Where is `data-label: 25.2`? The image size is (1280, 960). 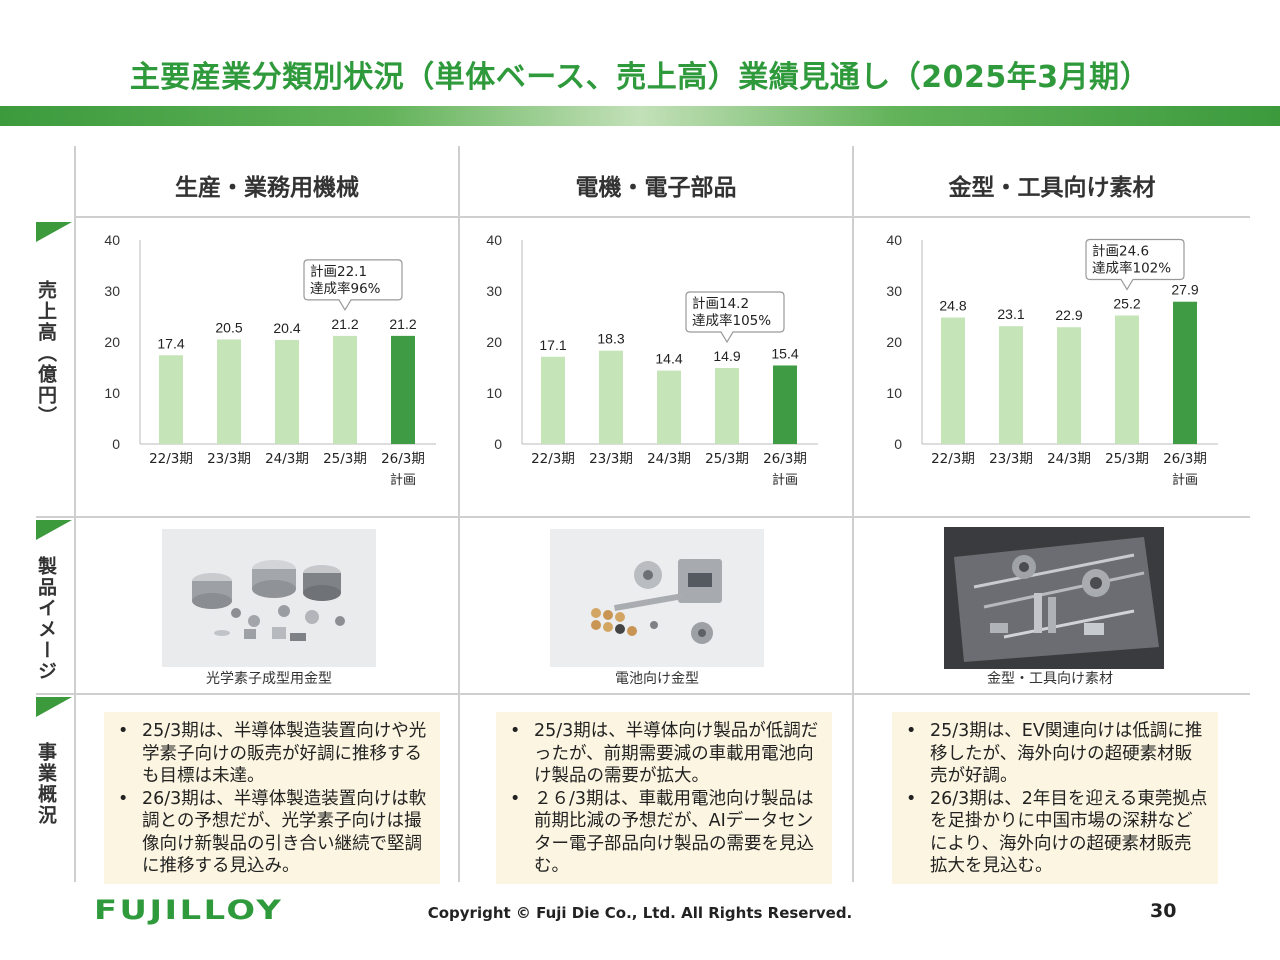
data-label: 25.2 is located at coordinates (1126, 303).